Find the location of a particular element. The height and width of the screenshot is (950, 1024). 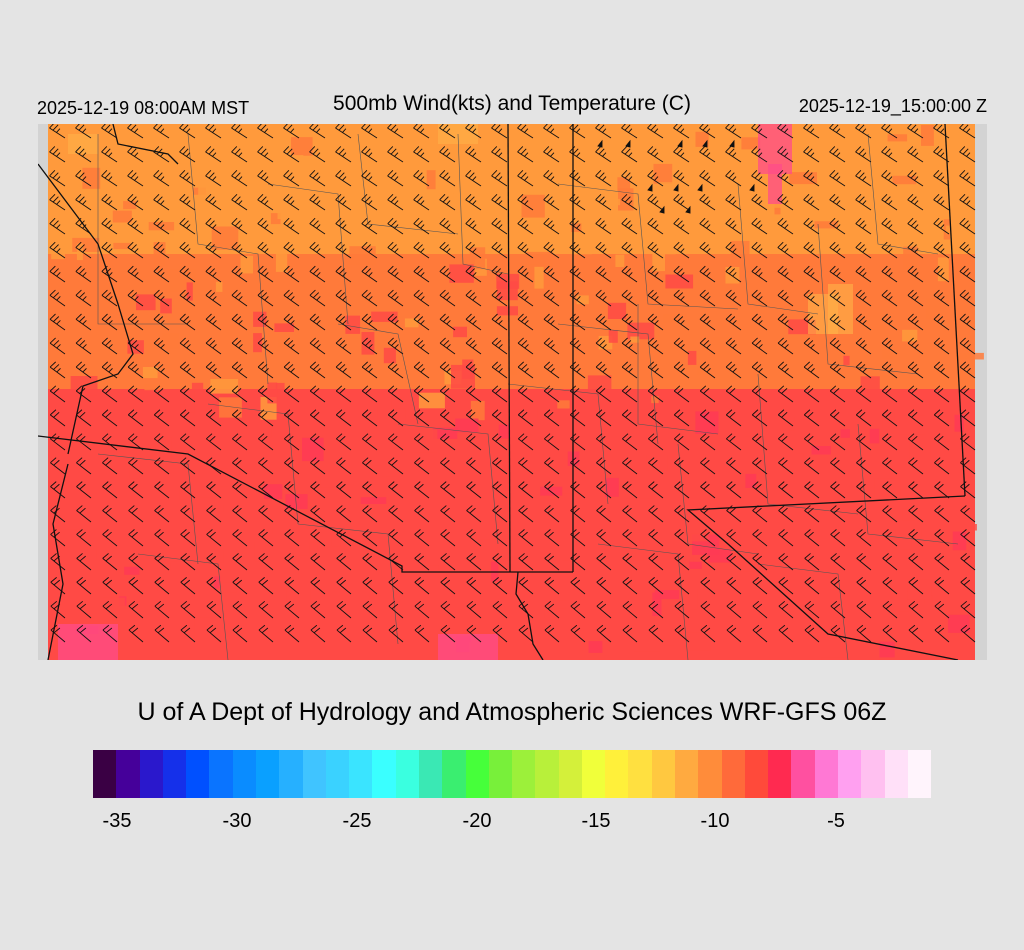

state-boundary is located at coordinates (273, 504).